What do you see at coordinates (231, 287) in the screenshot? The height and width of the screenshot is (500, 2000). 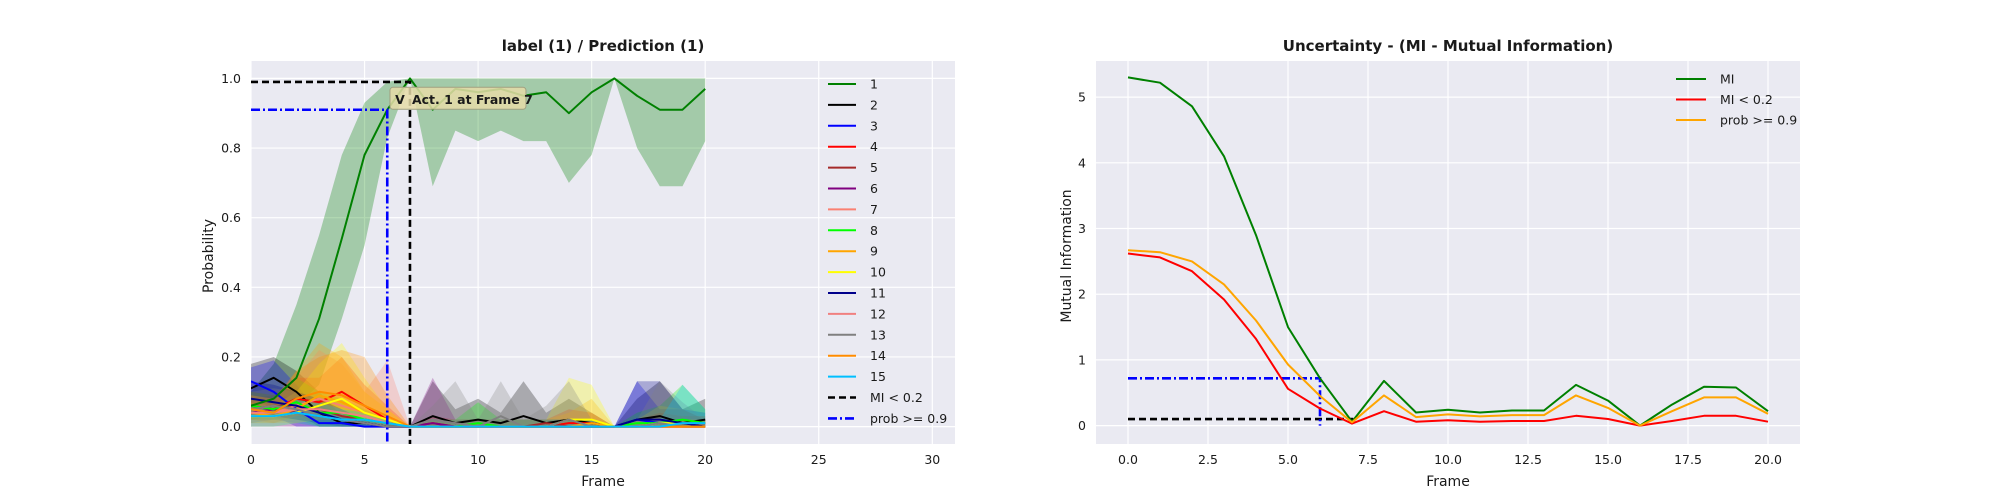 I see `y-tick-label: 0.4` at bounding box center [231, 287].